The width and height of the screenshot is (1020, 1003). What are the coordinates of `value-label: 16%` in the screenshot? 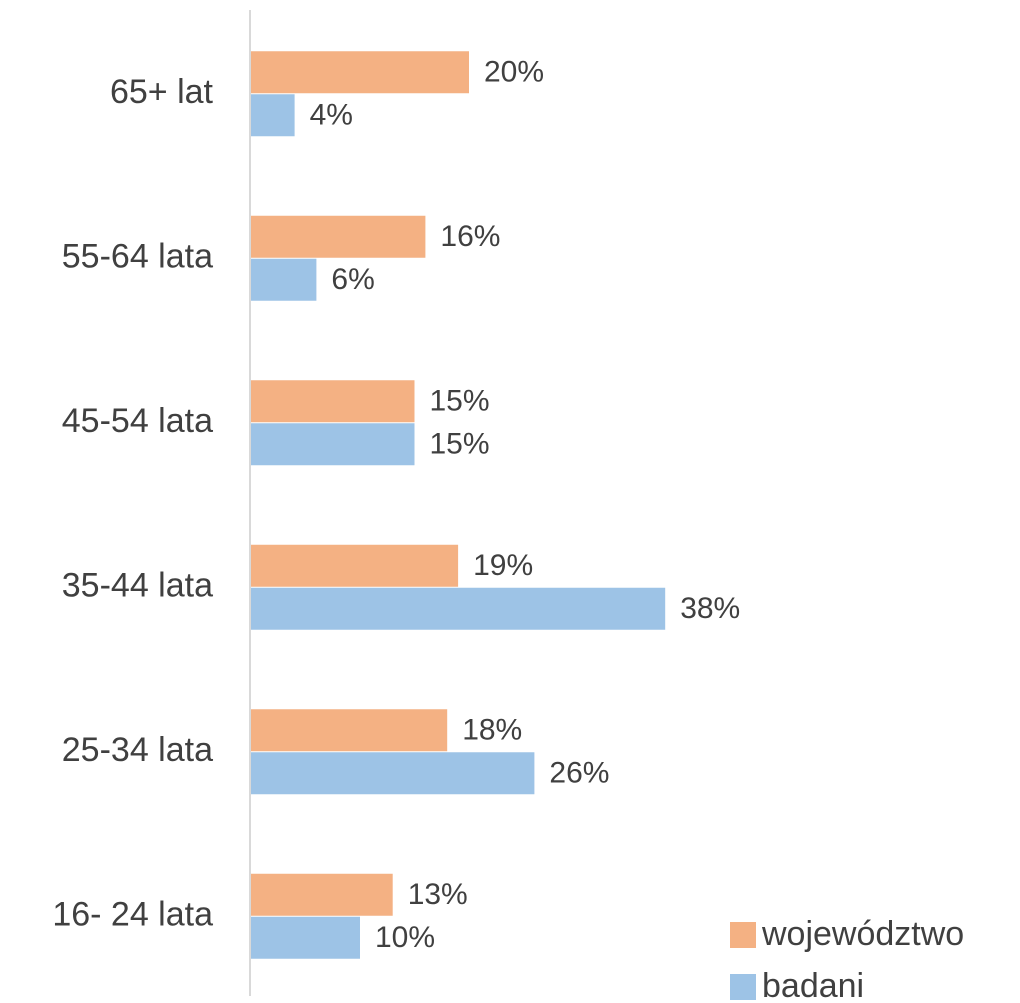 It's located at (470, 236).